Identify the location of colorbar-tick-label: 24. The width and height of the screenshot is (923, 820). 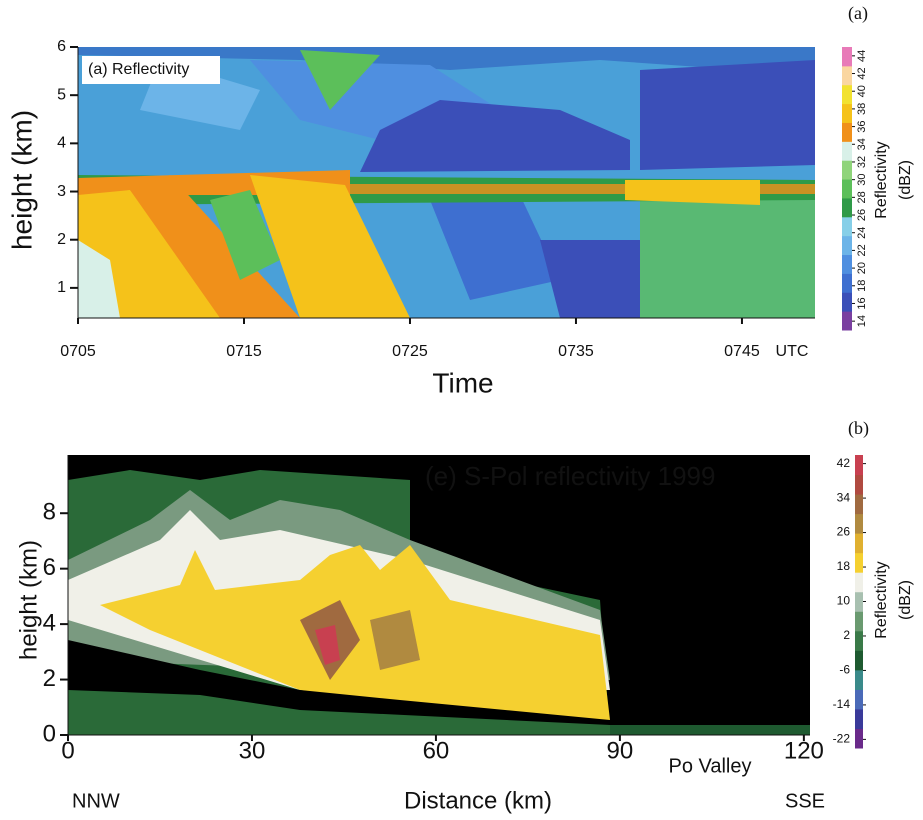
(862, 233).